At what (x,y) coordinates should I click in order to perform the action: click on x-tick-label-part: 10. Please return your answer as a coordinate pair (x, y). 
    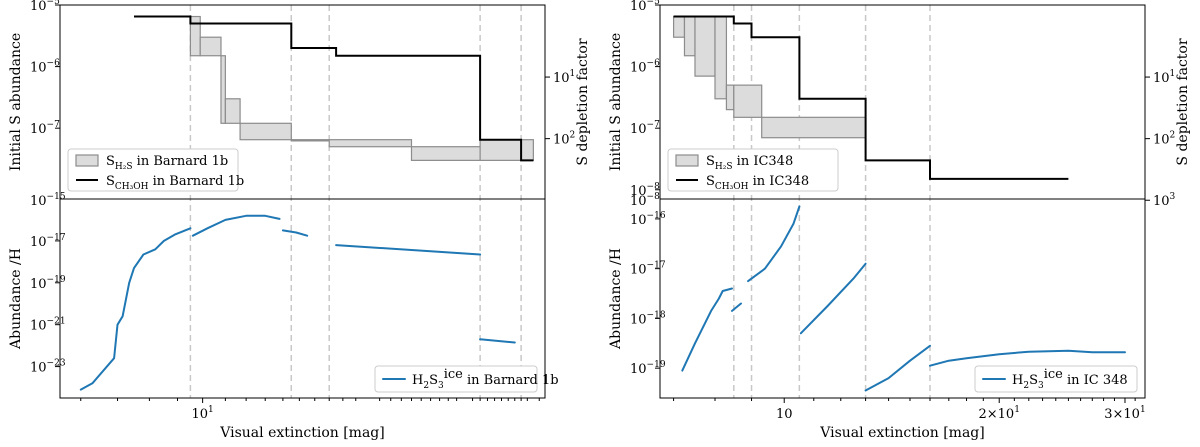
    Looking at the image, I should click on (199, 414).